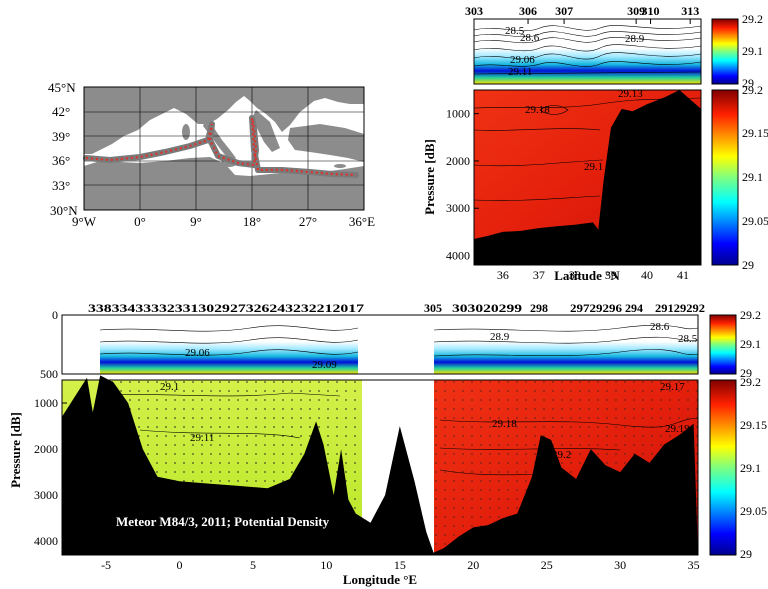 Image resolution: width=768 pixels, height=589 pixels. What do you see at coordinates (694, 565) in the screenshot?
I see `x-tick-label: 35` at bounding box center [694, 565].